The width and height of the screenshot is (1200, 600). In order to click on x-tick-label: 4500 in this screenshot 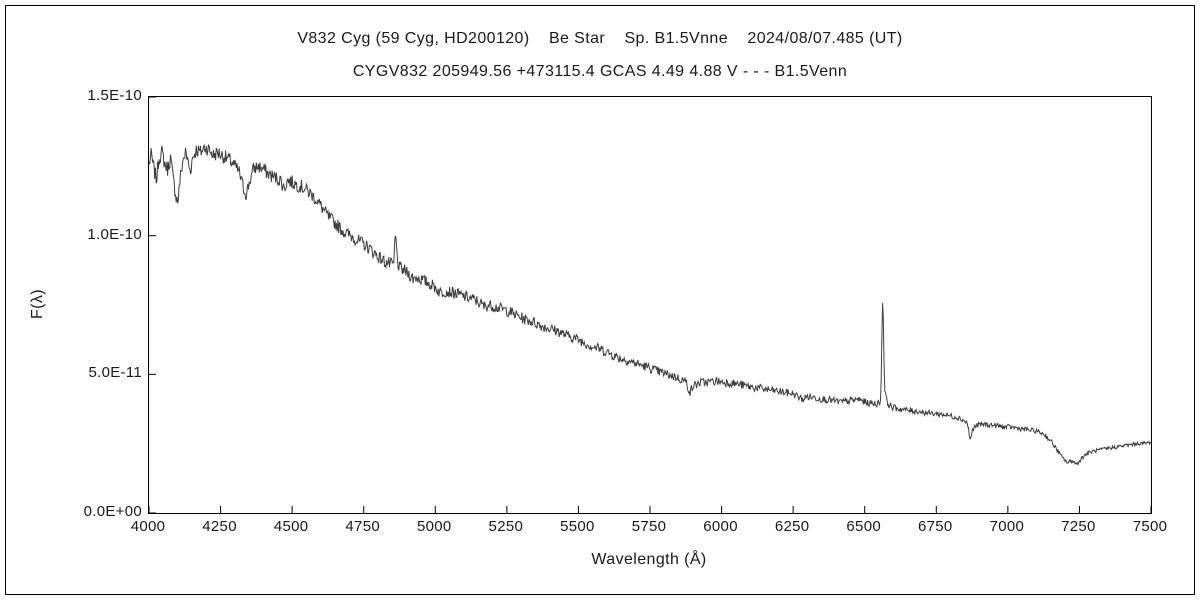, I will do `click(291, 526)`.